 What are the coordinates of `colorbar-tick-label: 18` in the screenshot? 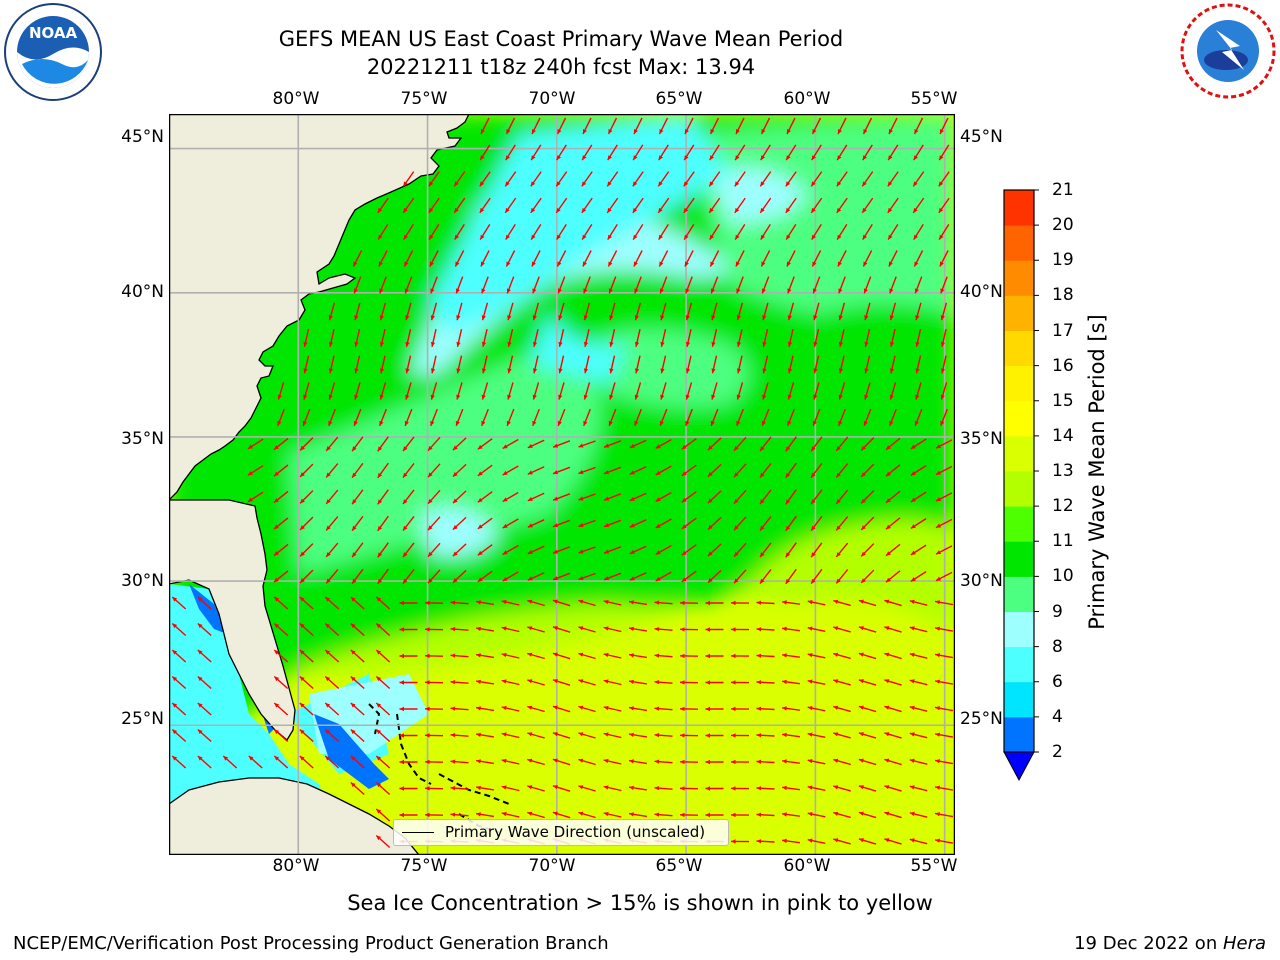 It's located at (1063, 295).